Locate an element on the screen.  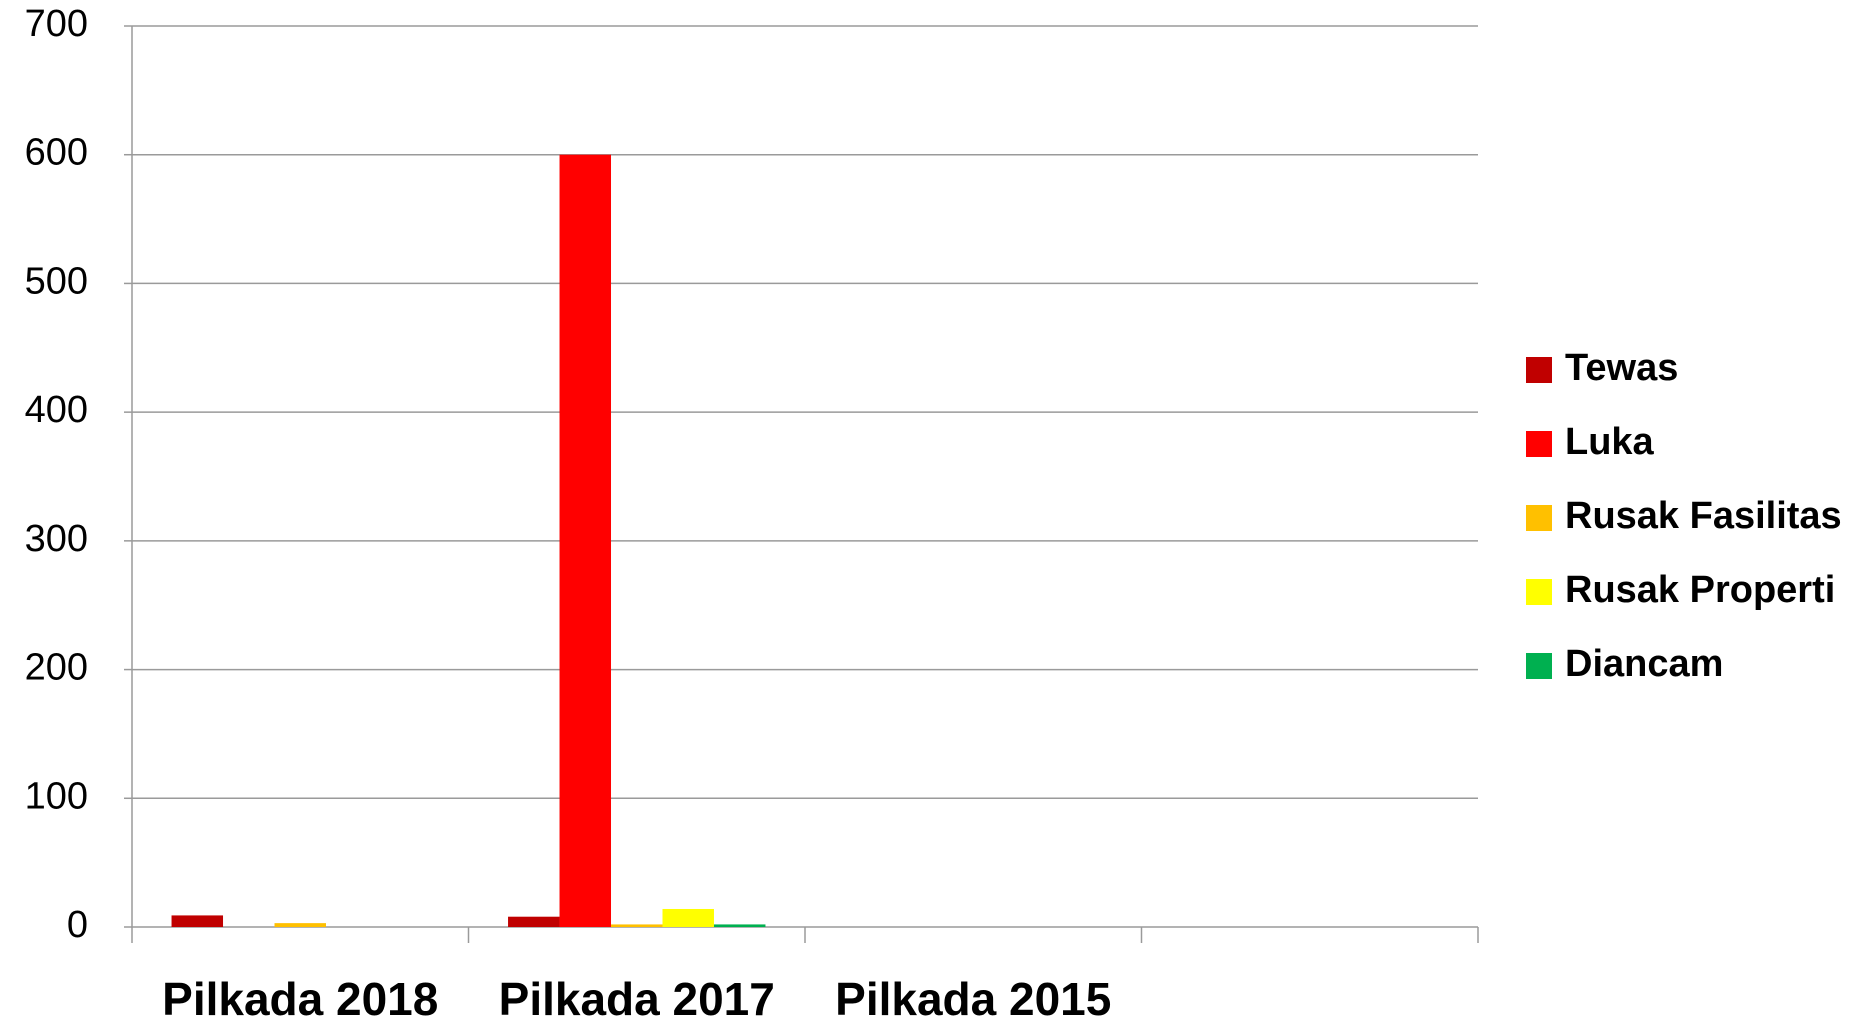
y-tick-label: 500 is located at coordinates (56, 281).